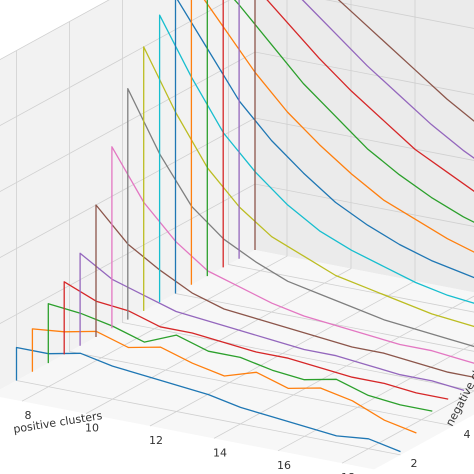  I want to click on y-tick-label: 2, so click(414, 463).